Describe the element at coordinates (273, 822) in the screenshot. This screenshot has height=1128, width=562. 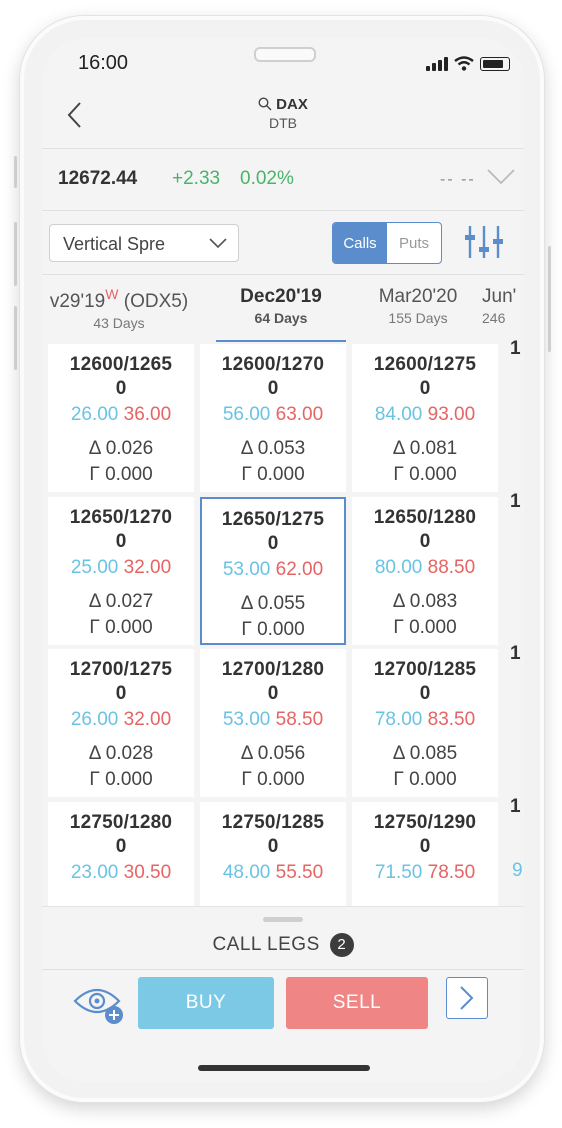
I see `strike-pair: 12750/1285` at that location.